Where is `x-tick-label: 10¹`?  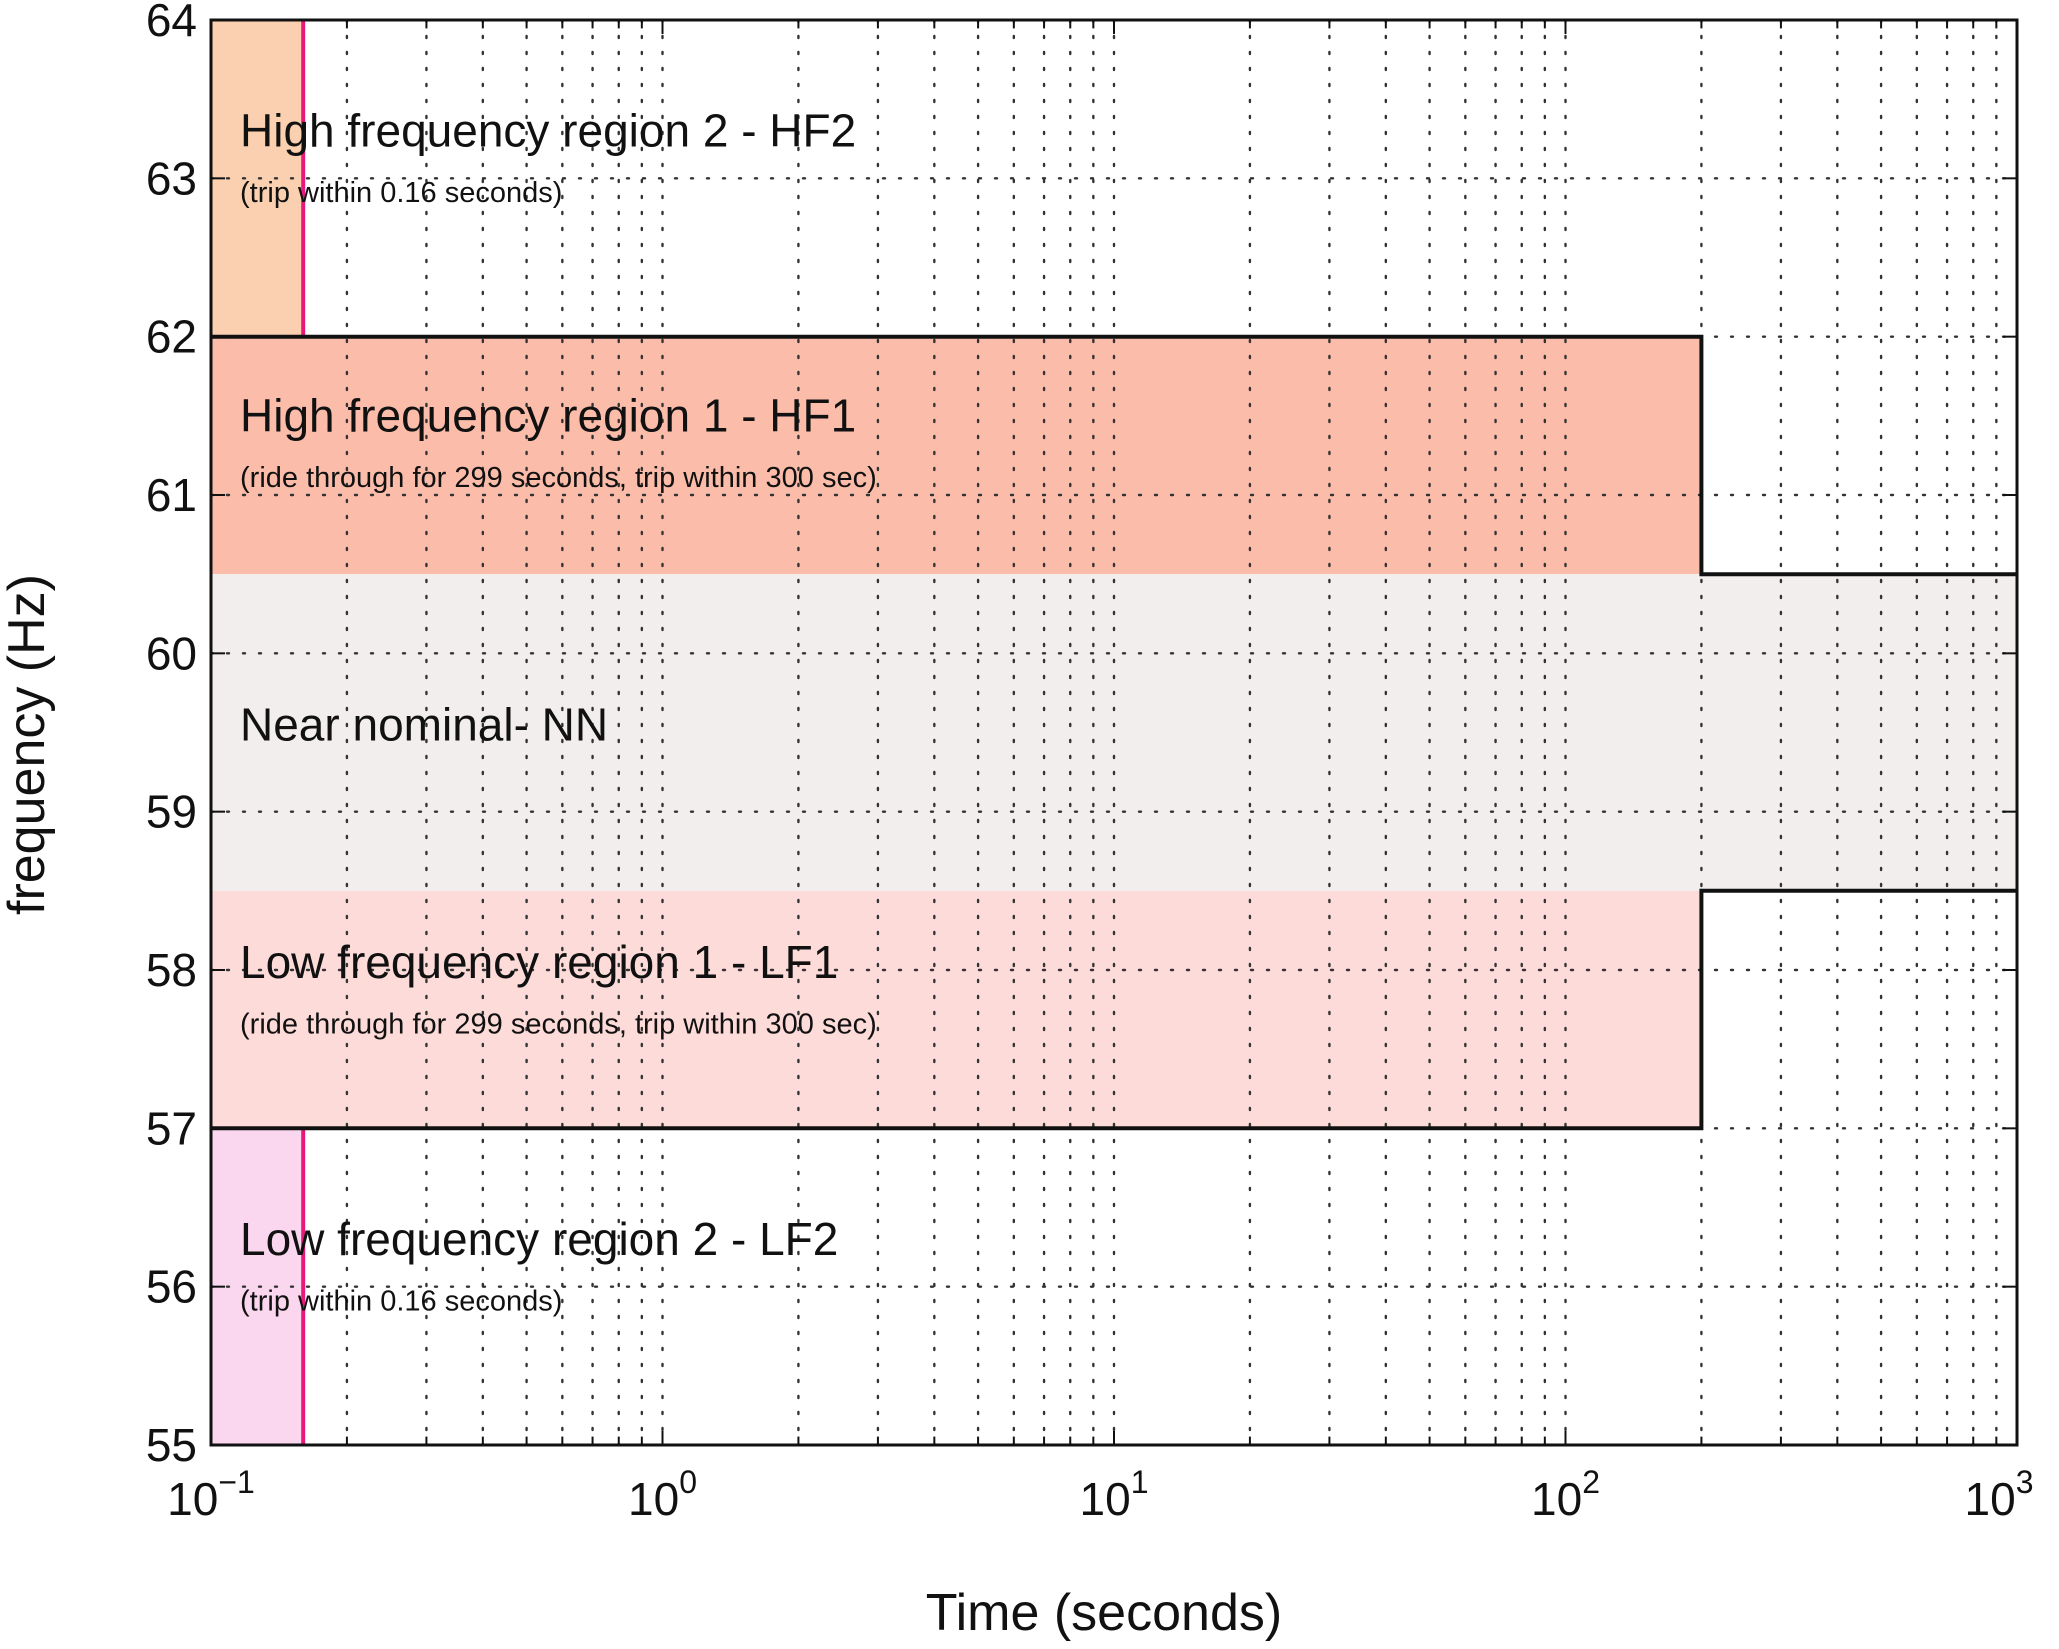
x-tick-label: 10¹ is located at coordinates (1114, 1494).